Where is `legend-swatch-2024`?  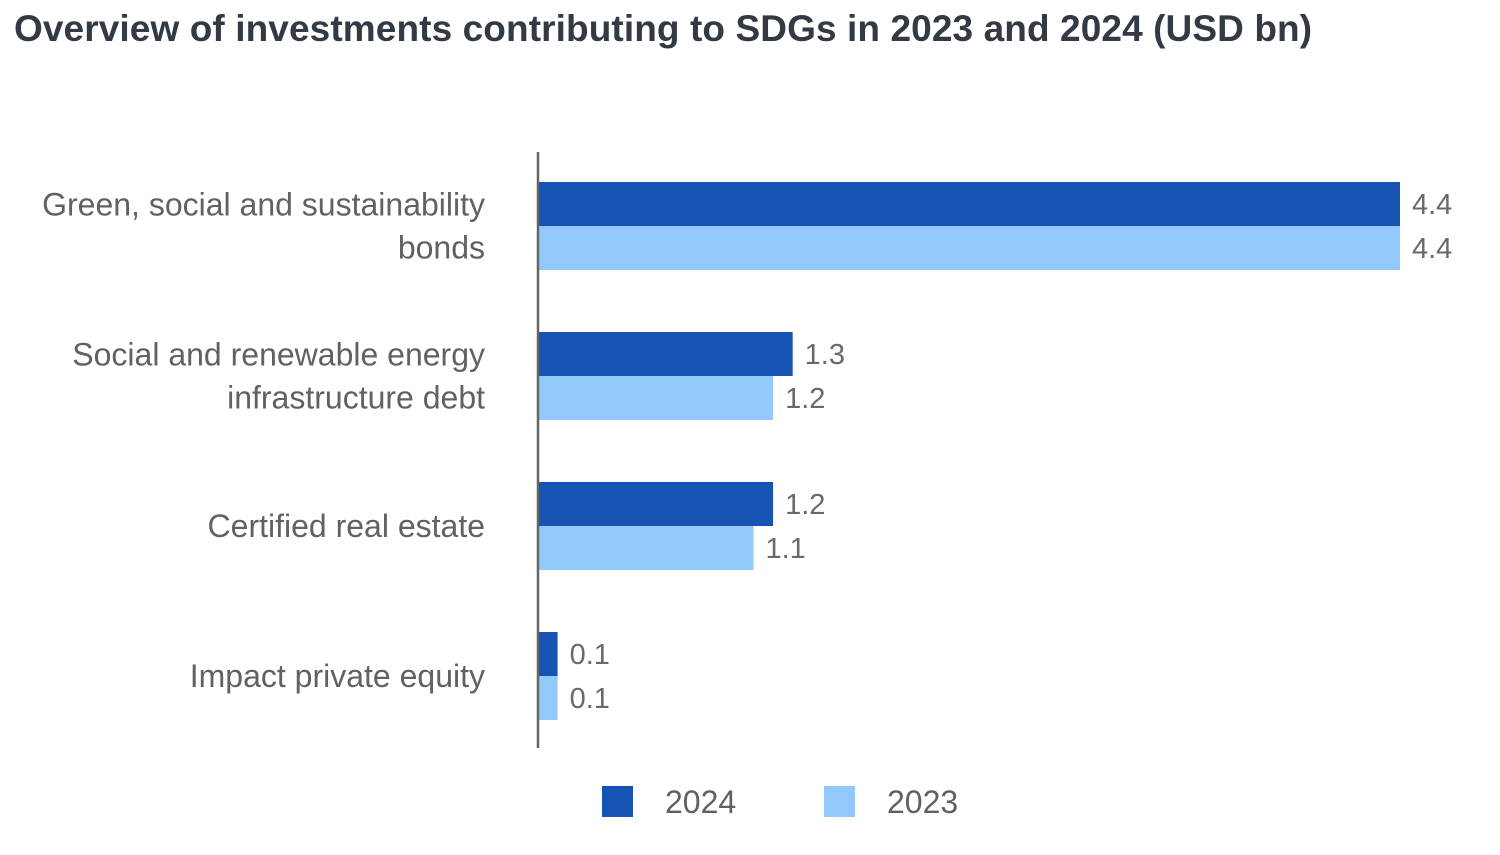
legend-swatch-2024 is located at coordinates (617, 801).